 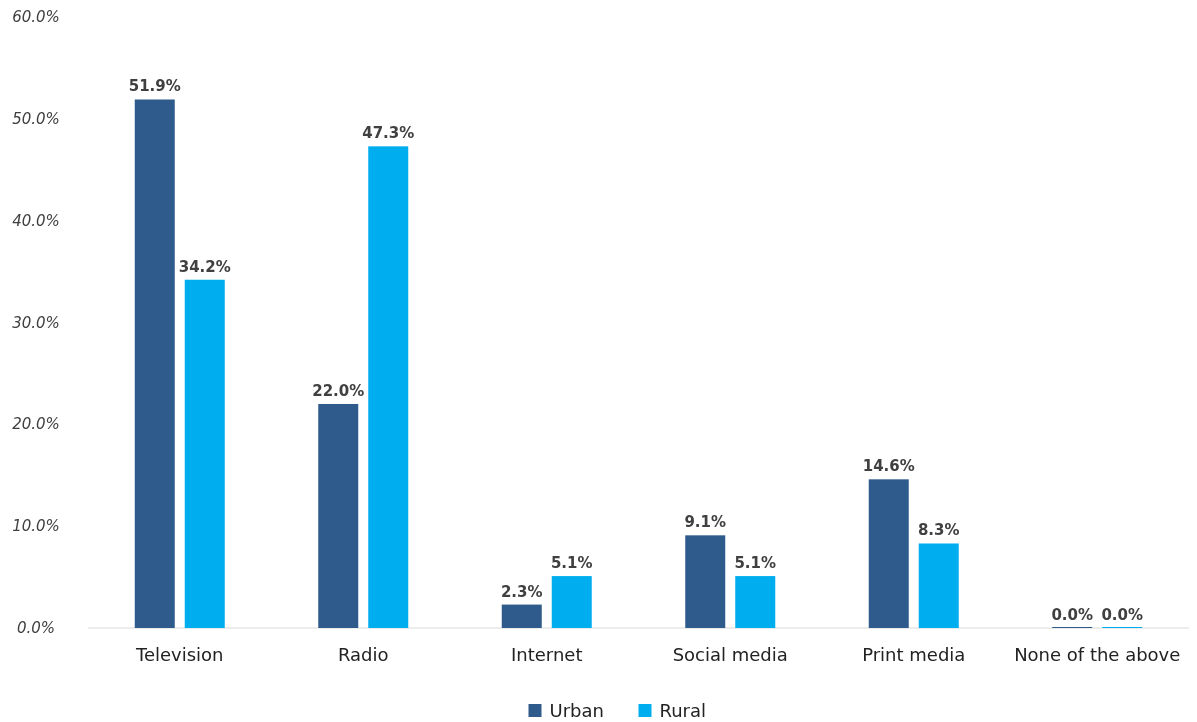 I want to click on y-tick-label: 0.0%, so click(x=36, y=628).